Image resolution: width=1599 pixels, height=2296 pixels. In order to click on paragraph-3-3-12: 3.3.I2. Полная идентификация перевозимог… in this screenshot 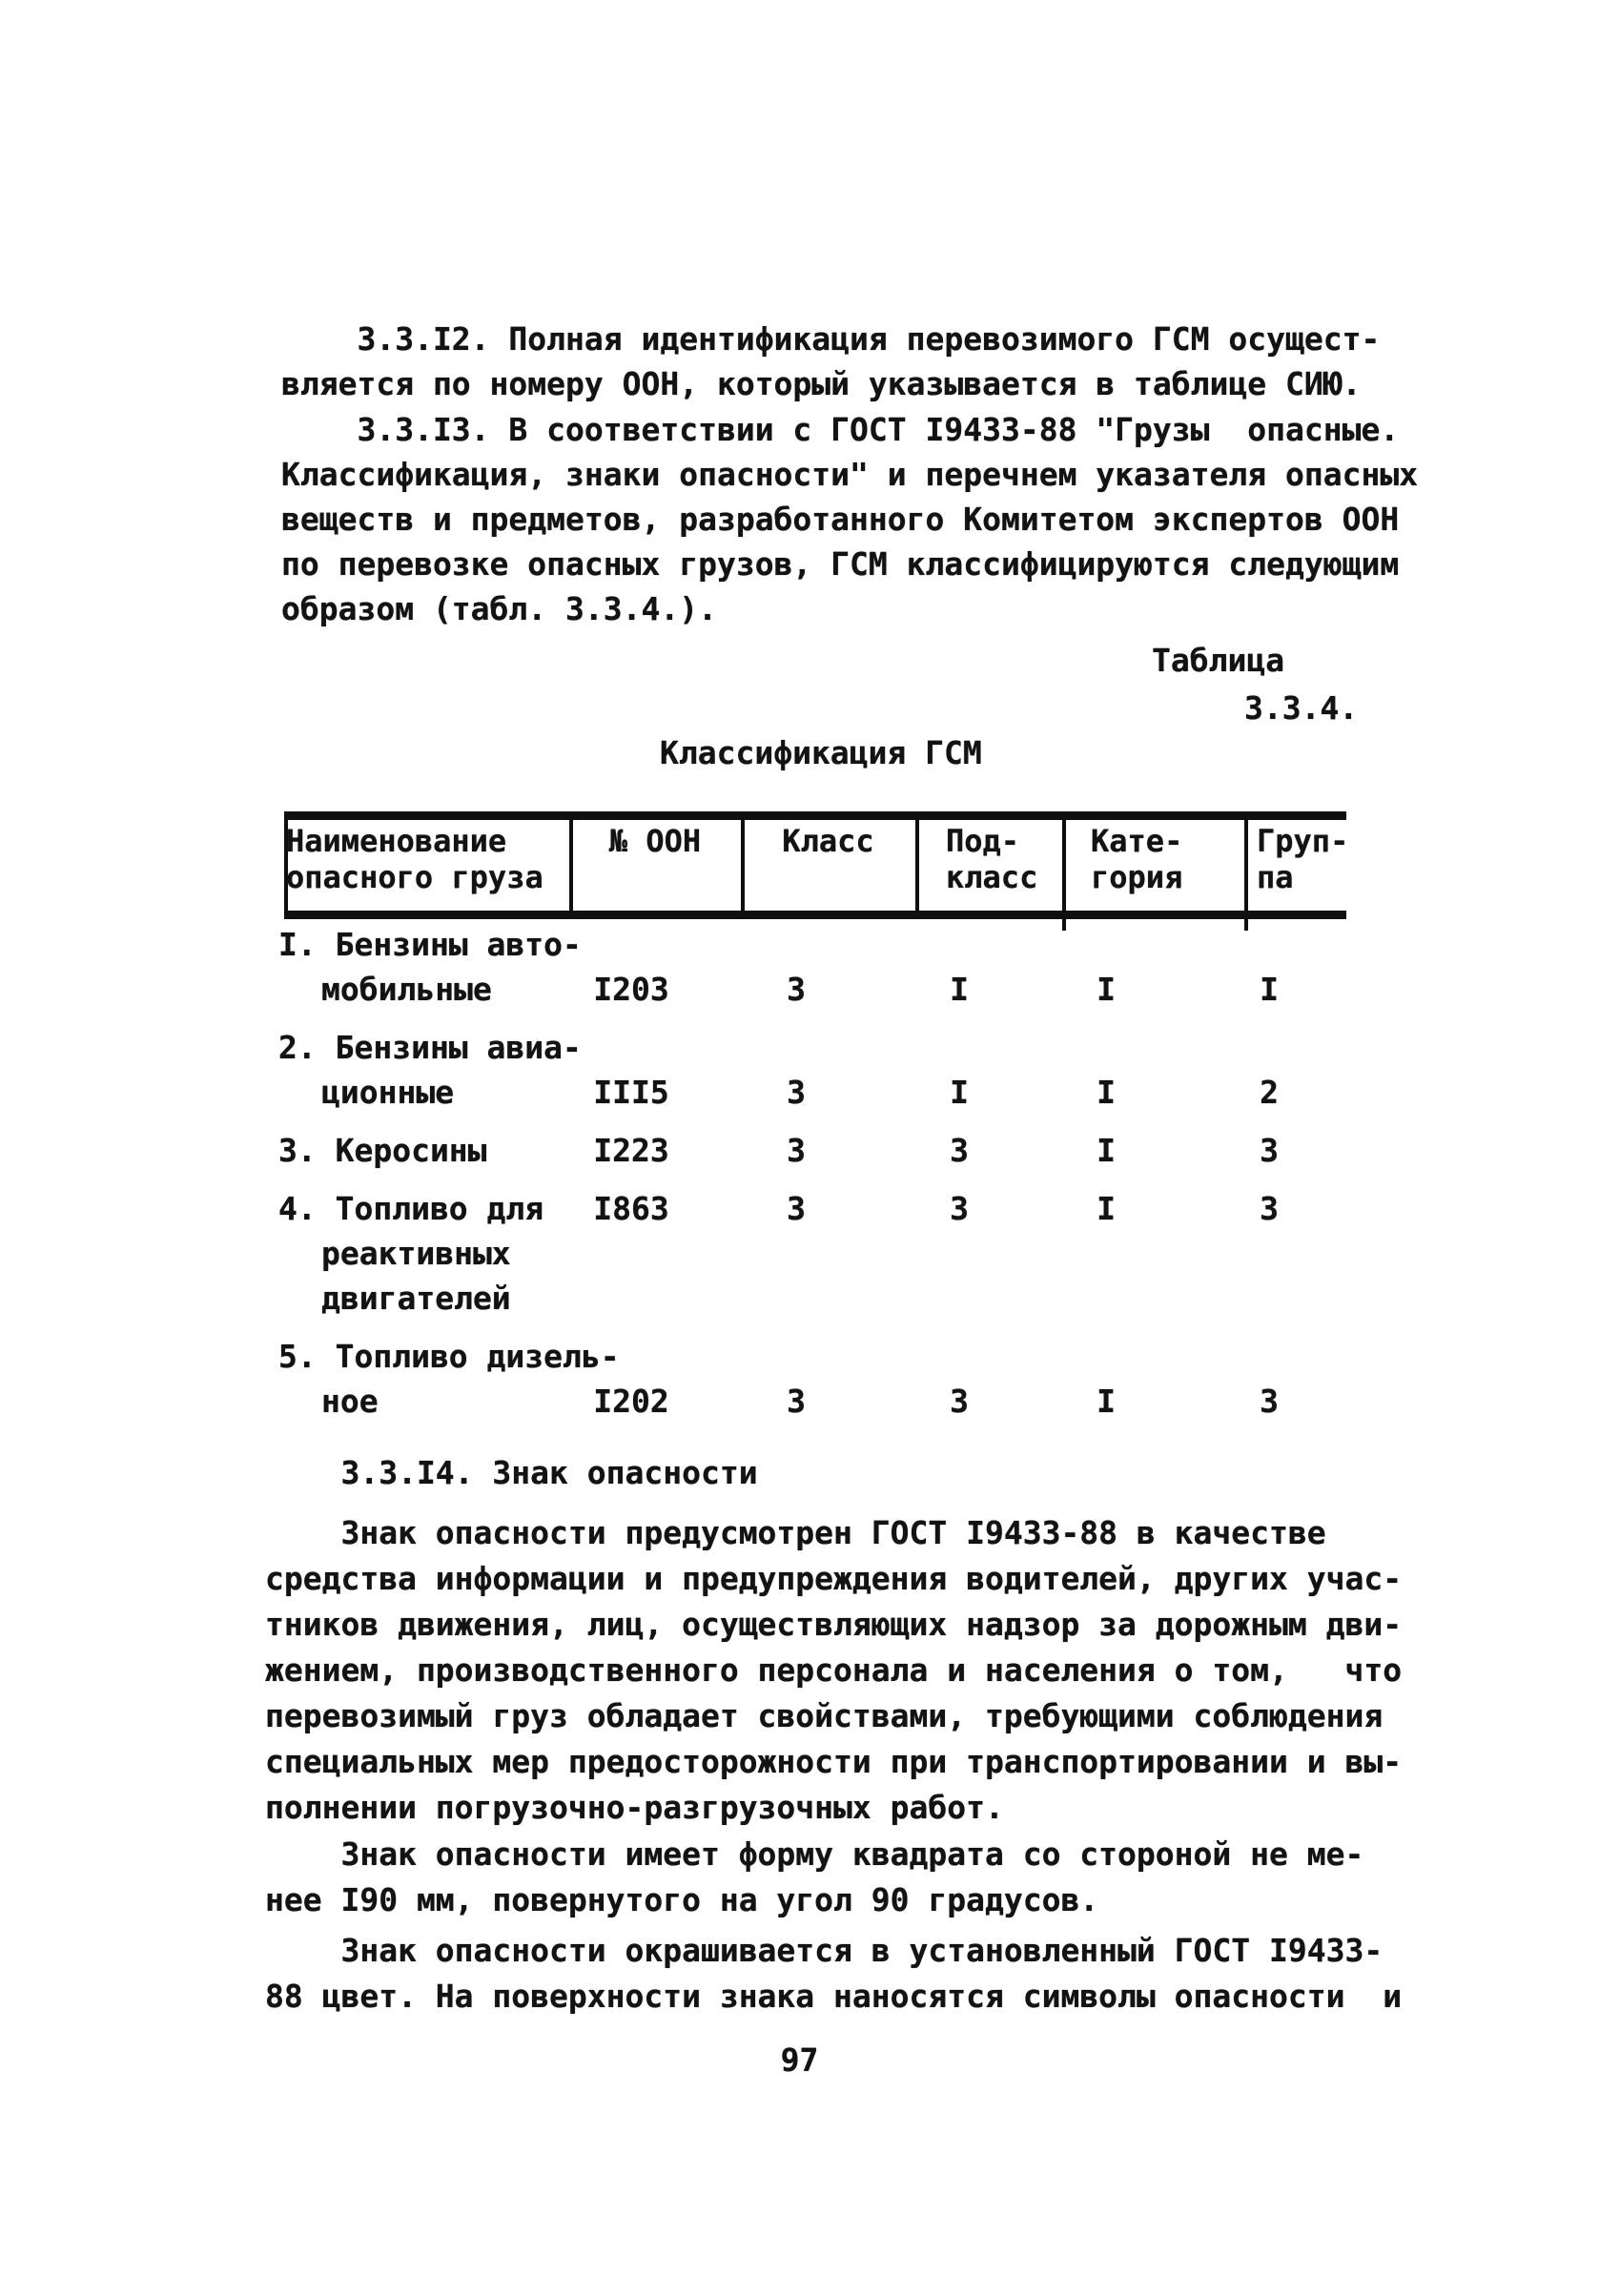, I will do `click(830, 361)`.